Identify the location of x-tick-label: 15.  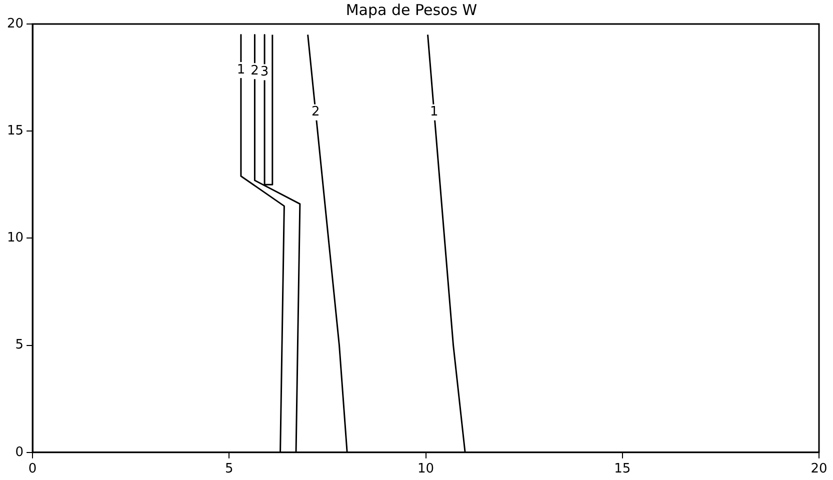
(622, 469).